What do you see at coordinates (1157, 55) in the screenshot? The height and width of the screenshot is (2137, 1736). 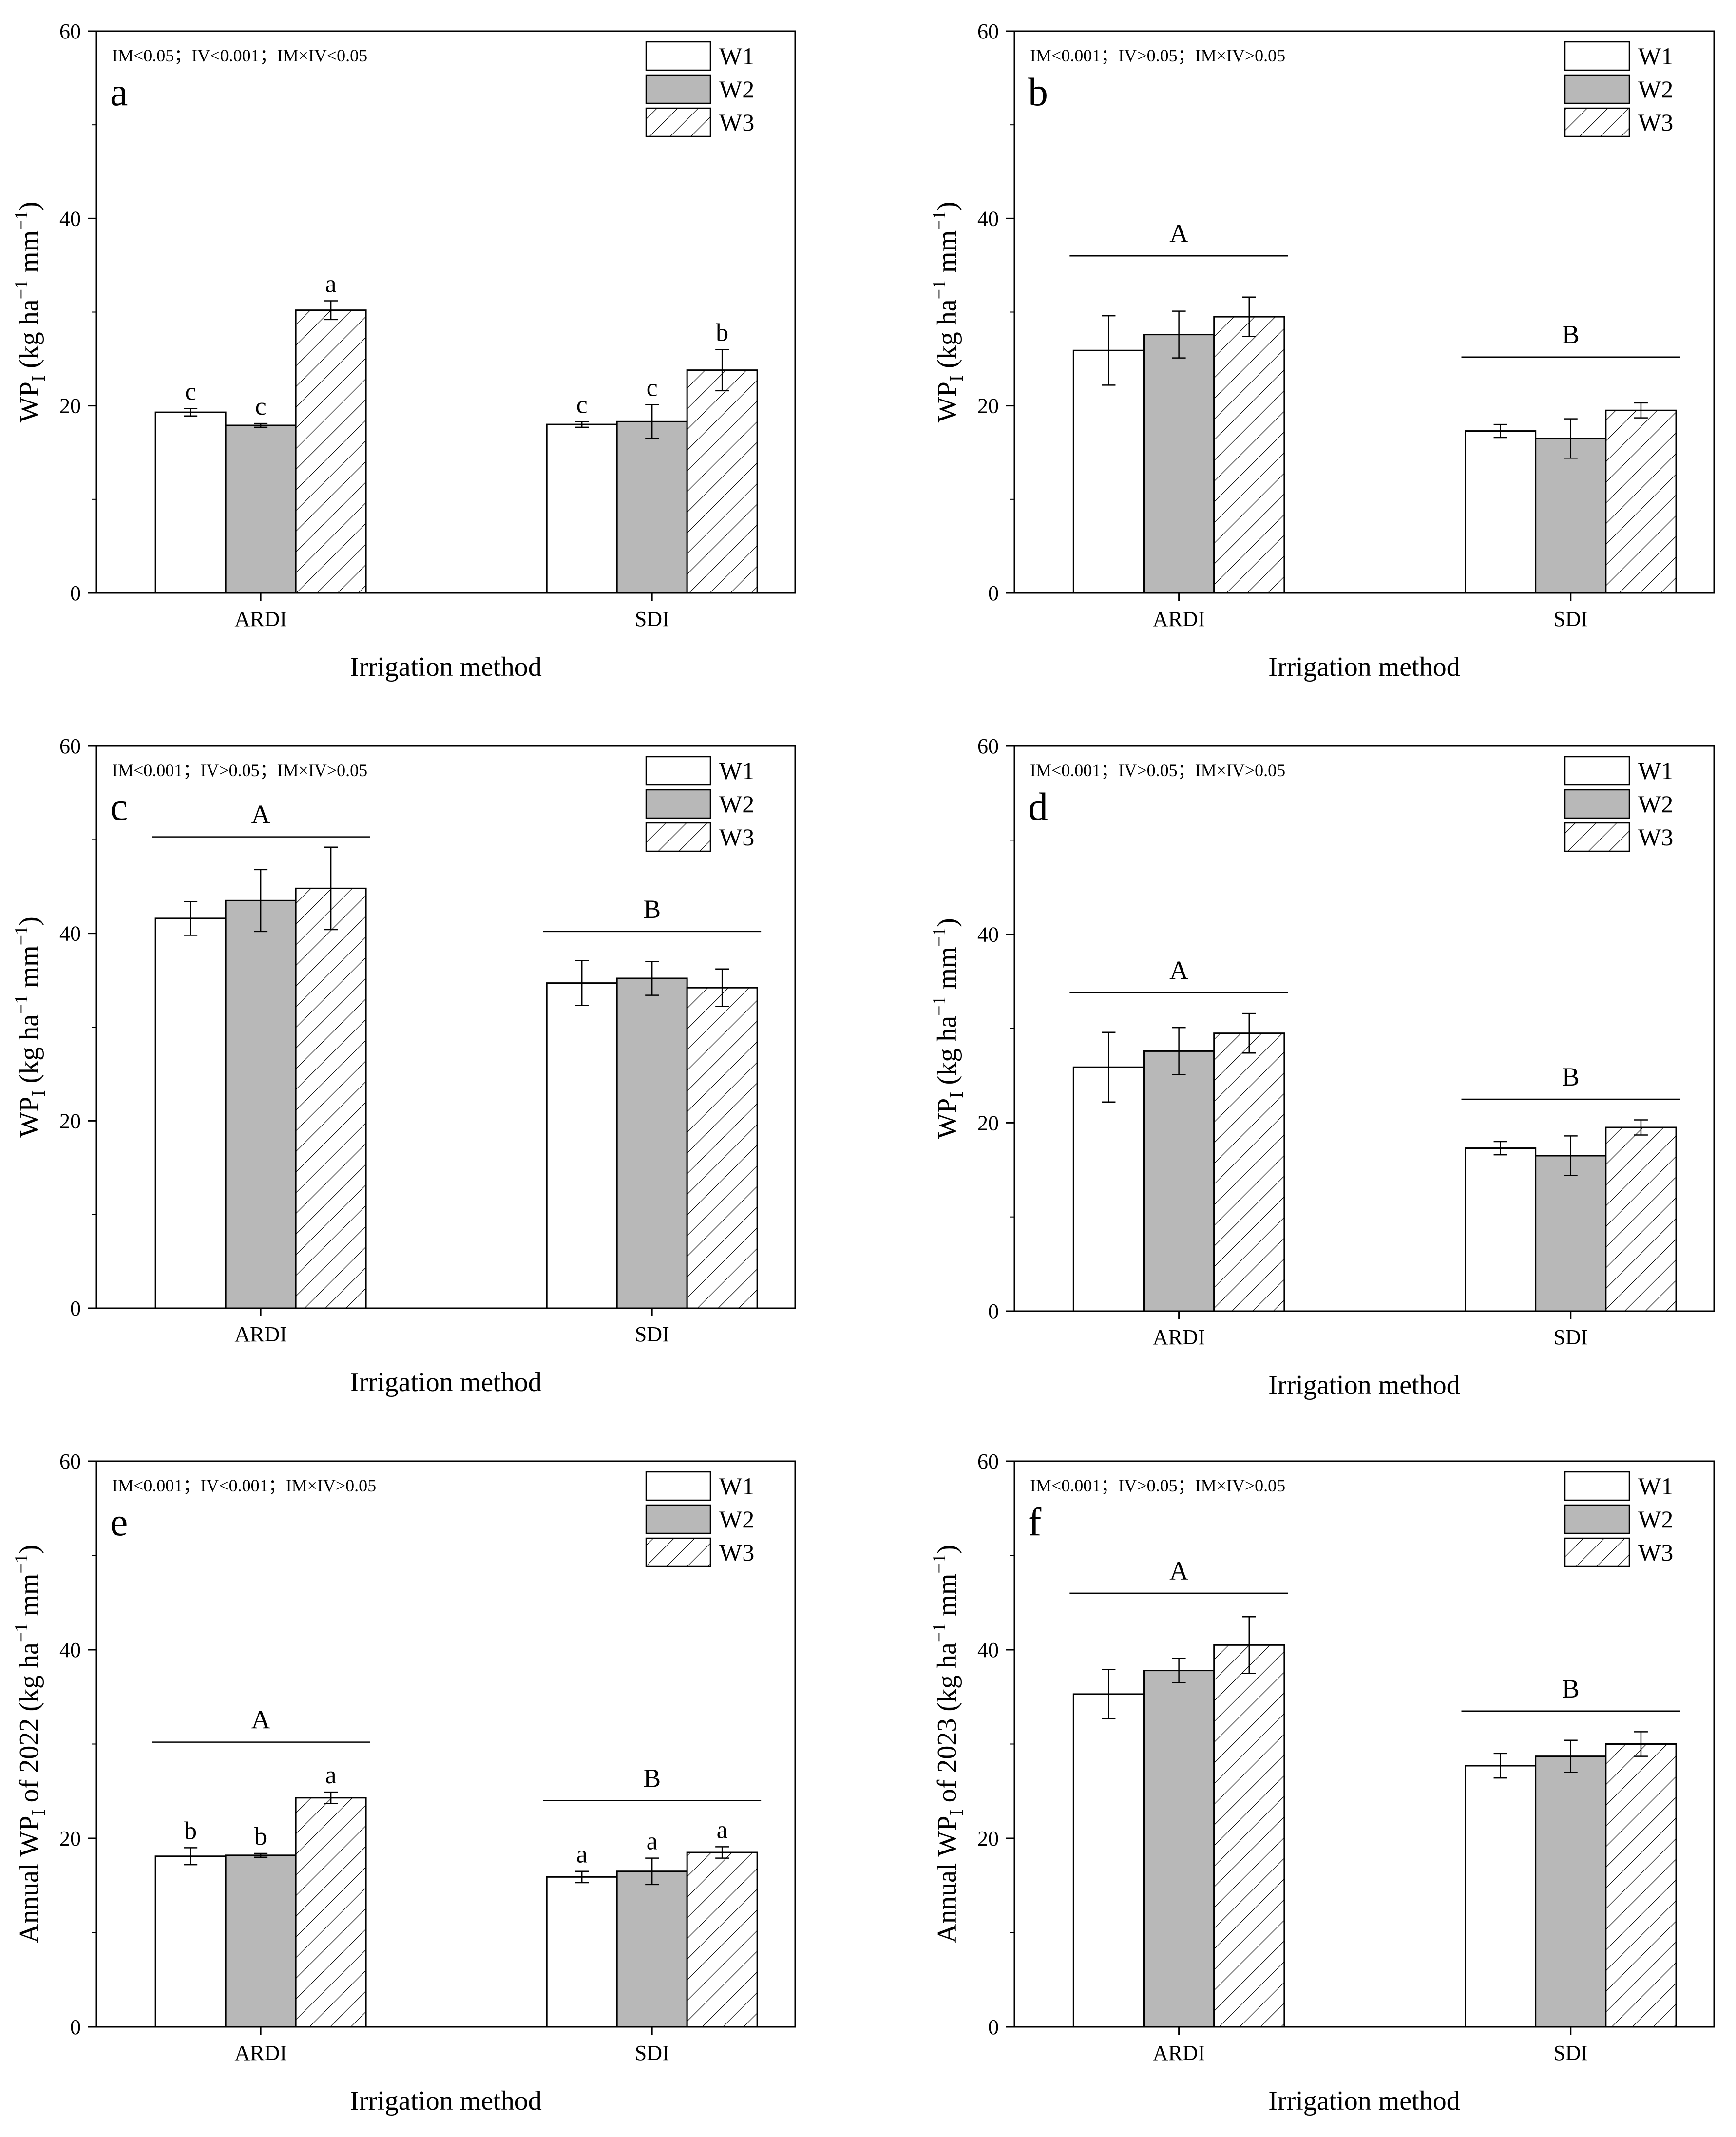 I see `stats-annotation: IM<0.001；IV>0.05；IM×IV>0.05` at bounding box center [1157, 55].